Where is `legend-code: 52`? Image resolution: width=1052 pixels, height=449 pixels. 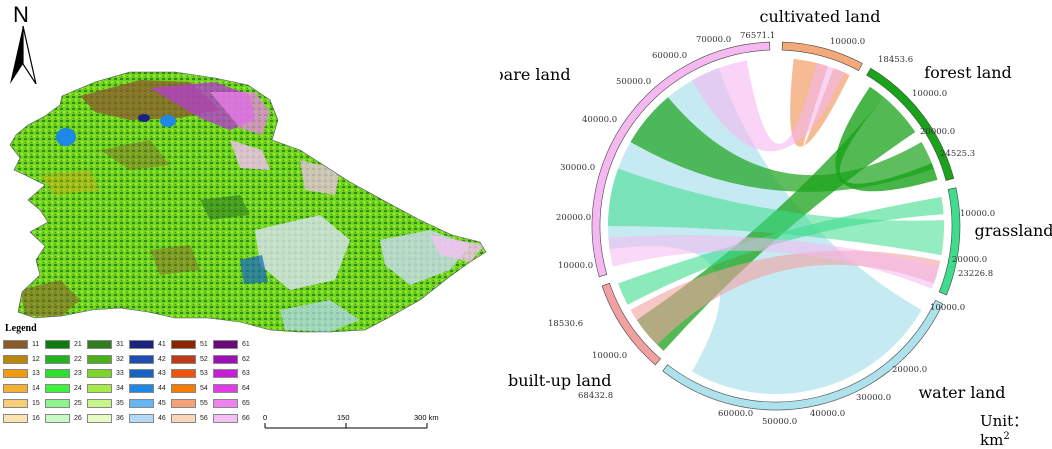 legend-code: 52 is located at coordinates (204, 359).